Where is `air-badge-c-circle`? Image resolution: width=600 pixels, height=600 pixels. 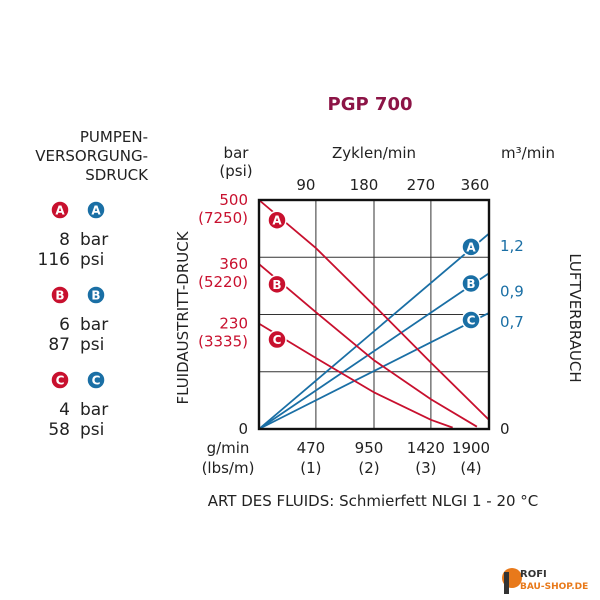 air-badge-c-circle is located at coordinates (471, 320).